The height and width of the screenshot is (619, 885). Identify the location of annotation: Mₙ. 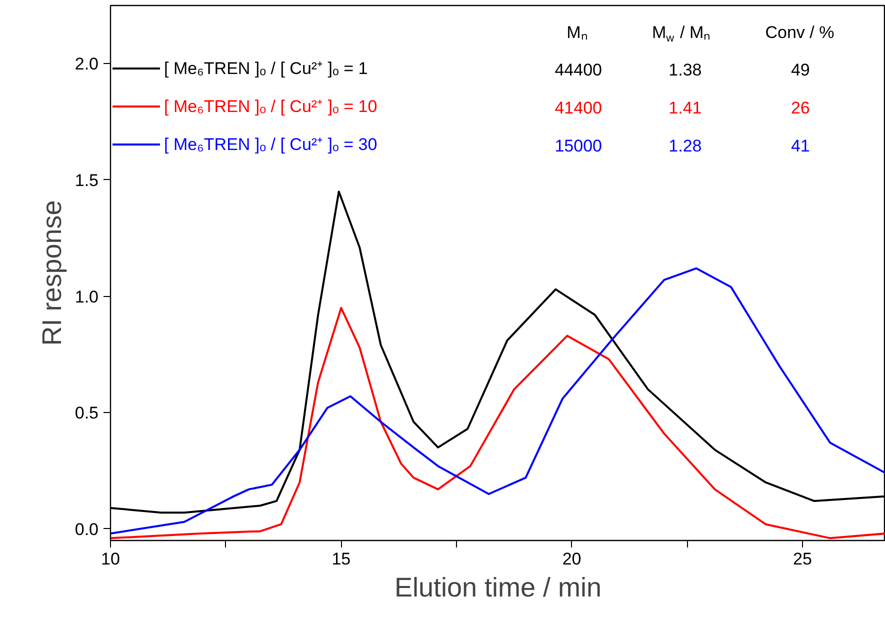
(577, 32).